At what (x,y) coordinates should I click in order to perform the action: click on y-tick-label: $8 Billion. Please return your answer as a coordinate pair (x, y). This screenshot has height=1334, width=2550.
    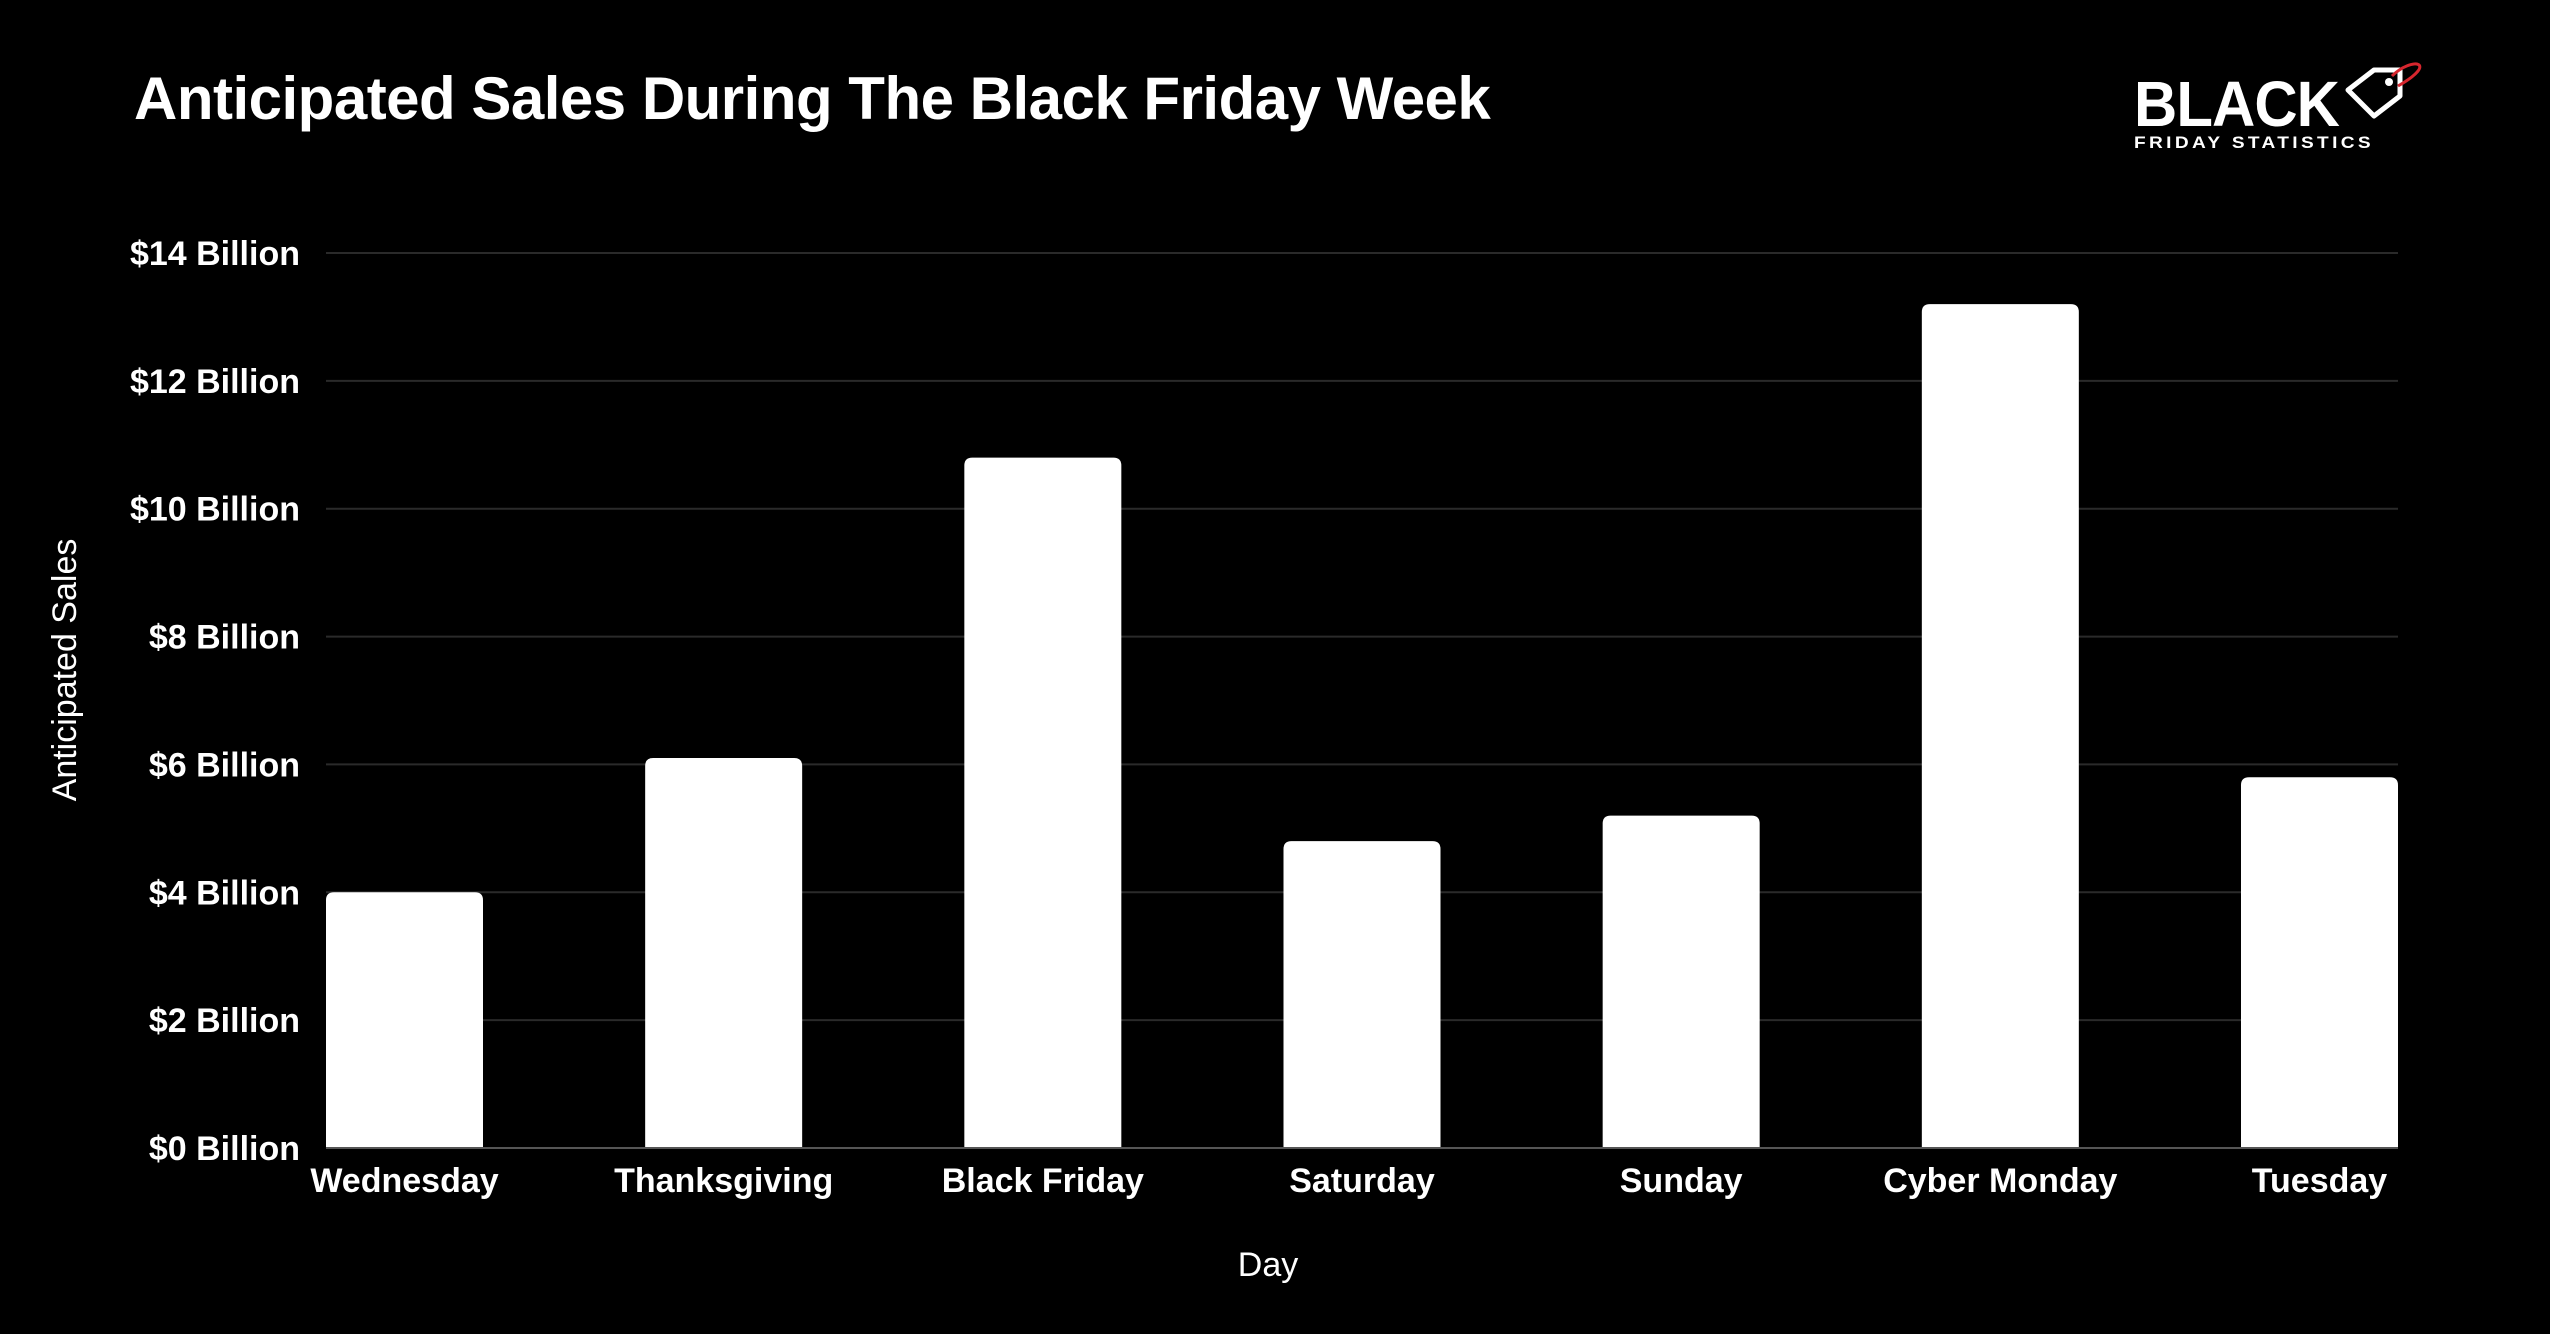
    Looking at the image, I should click on (224, 638).